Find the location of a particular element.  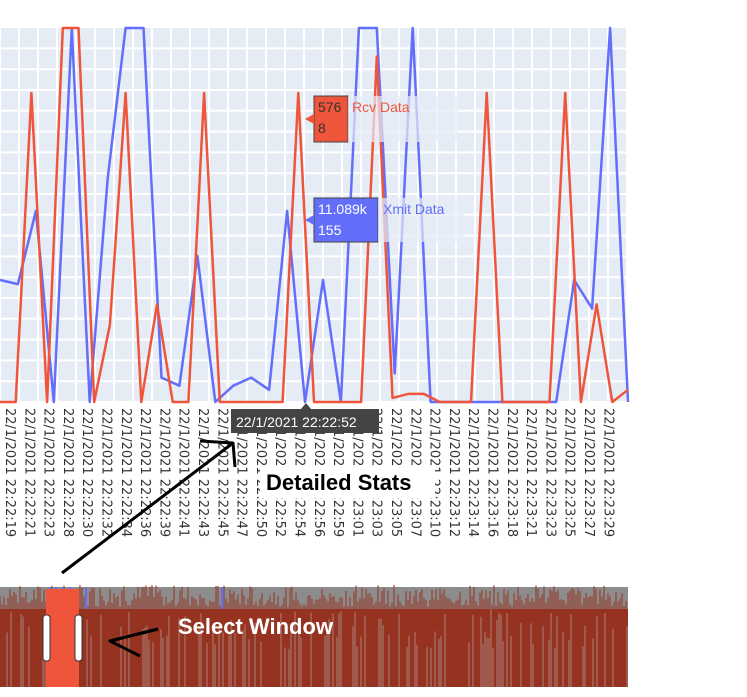

x-tick-label: 22/1/2021 22:22:43 is located at coordinates (202, 472).